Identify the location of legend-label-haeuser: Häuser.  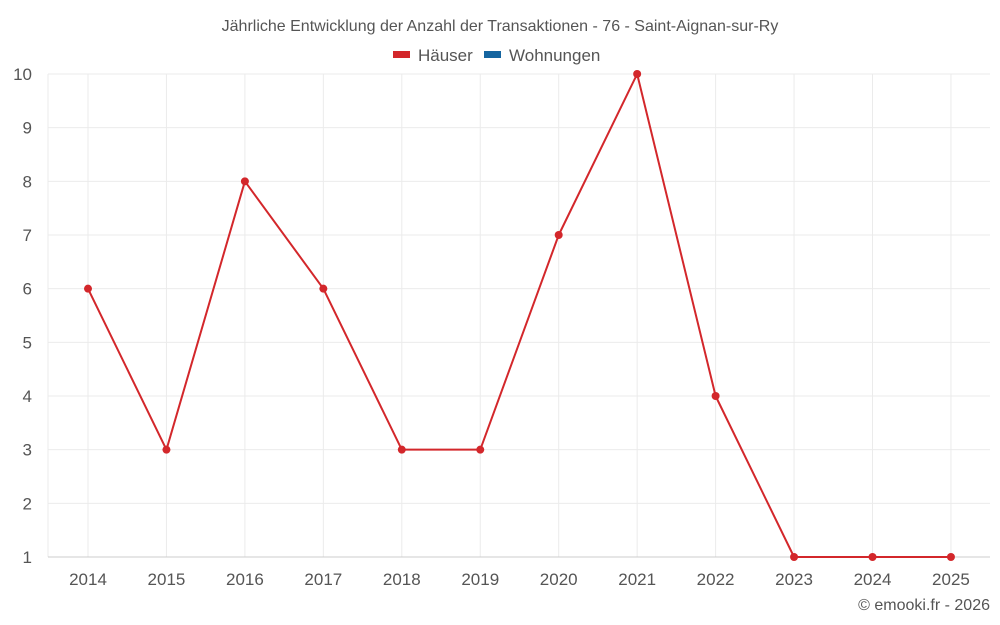
(445, 55).